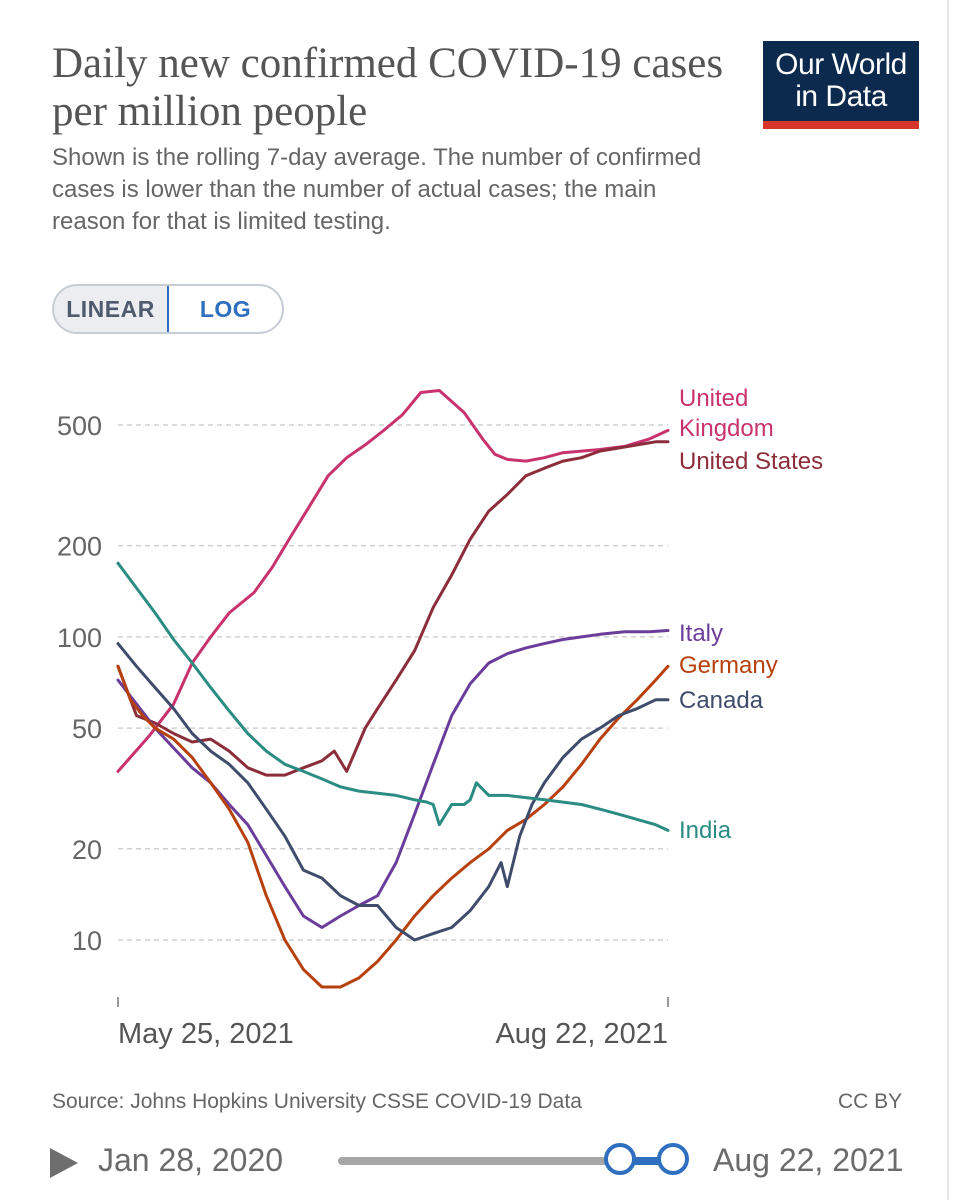 The image size is (957, 1200). What do you see at coordinates (808, 1160) in the screenshot?
I see `timeline-end-label: Aug 22, 2021` at bounding box center [808, 1160].